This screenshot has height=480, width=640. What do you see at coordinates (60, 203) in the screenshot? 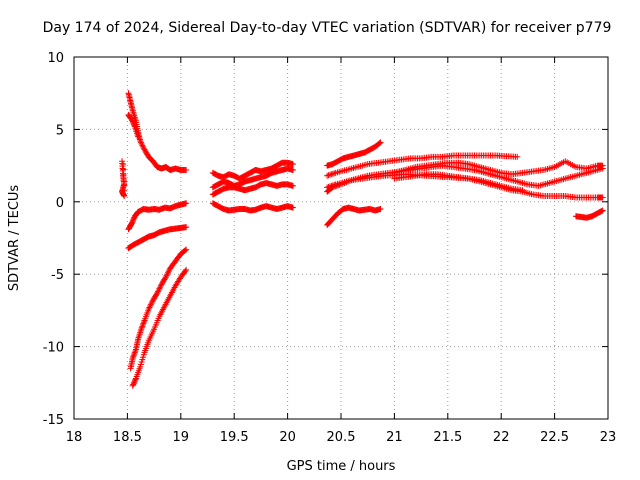
I see `y-tick-label: 0` at bounding box center [60, 203].